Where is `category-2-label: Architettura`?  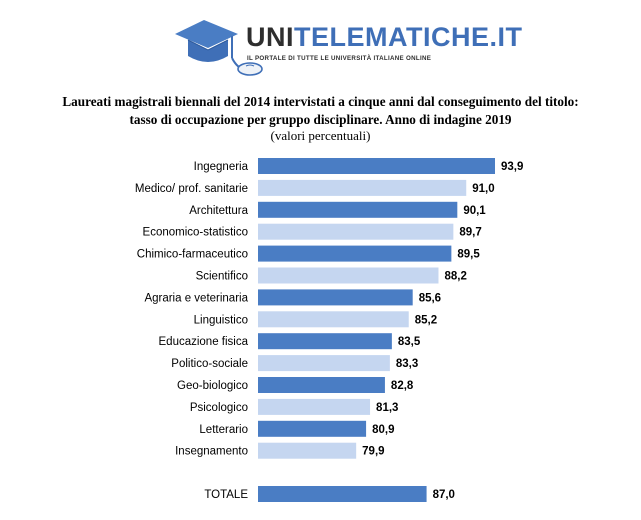 category-2-label: Architettura is located at coordinates (218, 211).